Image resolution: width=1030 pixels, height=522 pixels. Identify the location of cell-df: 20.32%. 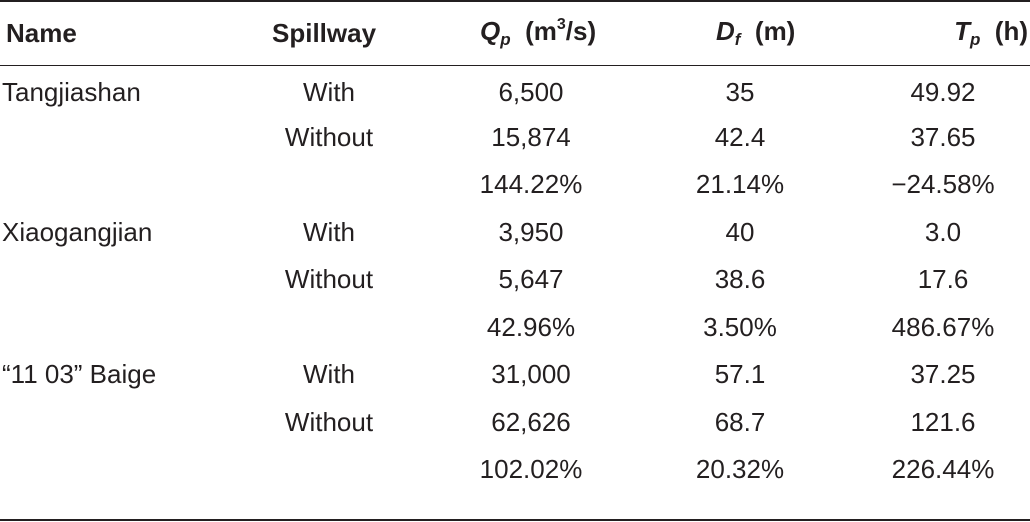
(740, 469).